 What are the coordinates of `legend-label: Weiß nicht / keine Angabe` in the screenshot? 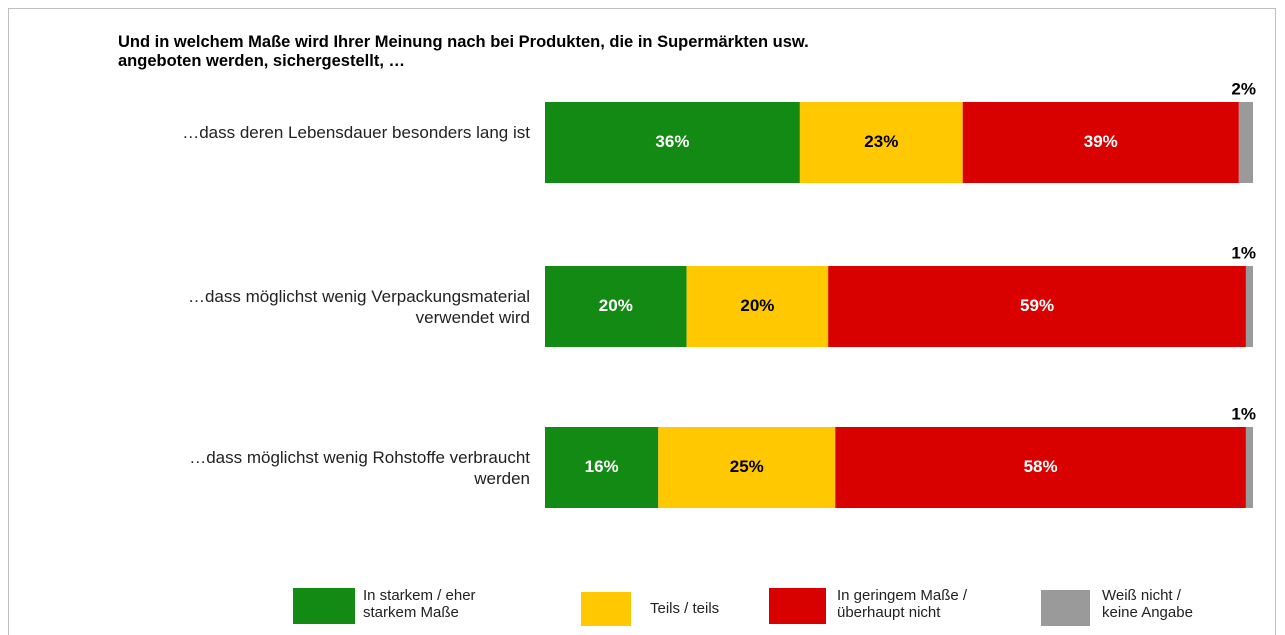 It's located at (1147, 604).